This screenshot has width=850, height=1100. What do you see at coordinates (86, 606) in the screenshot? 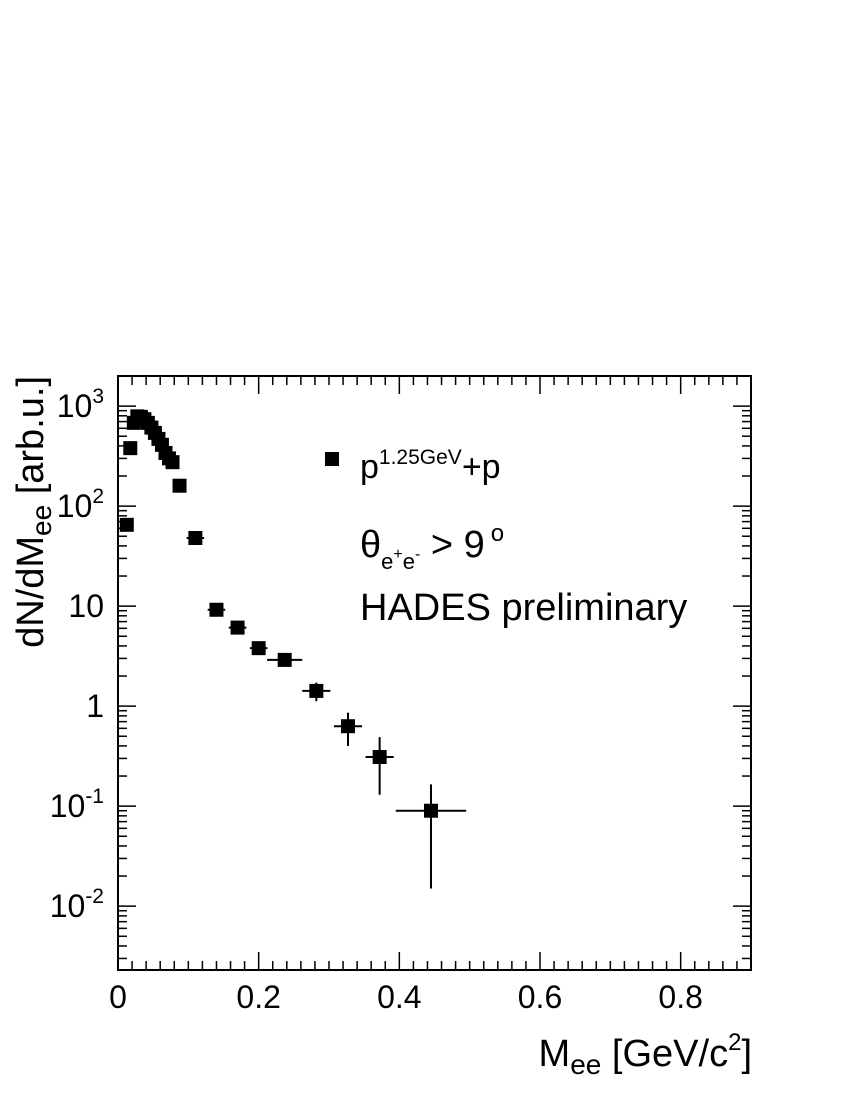
I see `y-tick-label: 10` at bounding box center [86, 606].